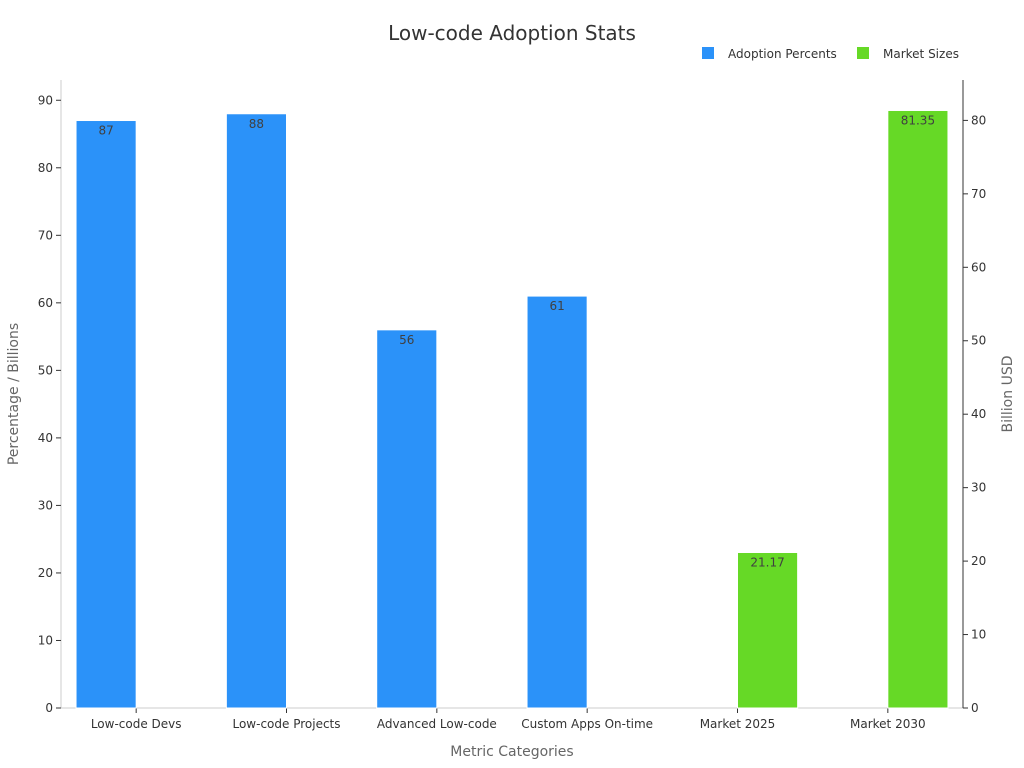 The height and width of the screenshot is (768, 1024). Describe the element at coordinates (918, 120) in the screenshot. I see `data-label: 81.35` at that location.